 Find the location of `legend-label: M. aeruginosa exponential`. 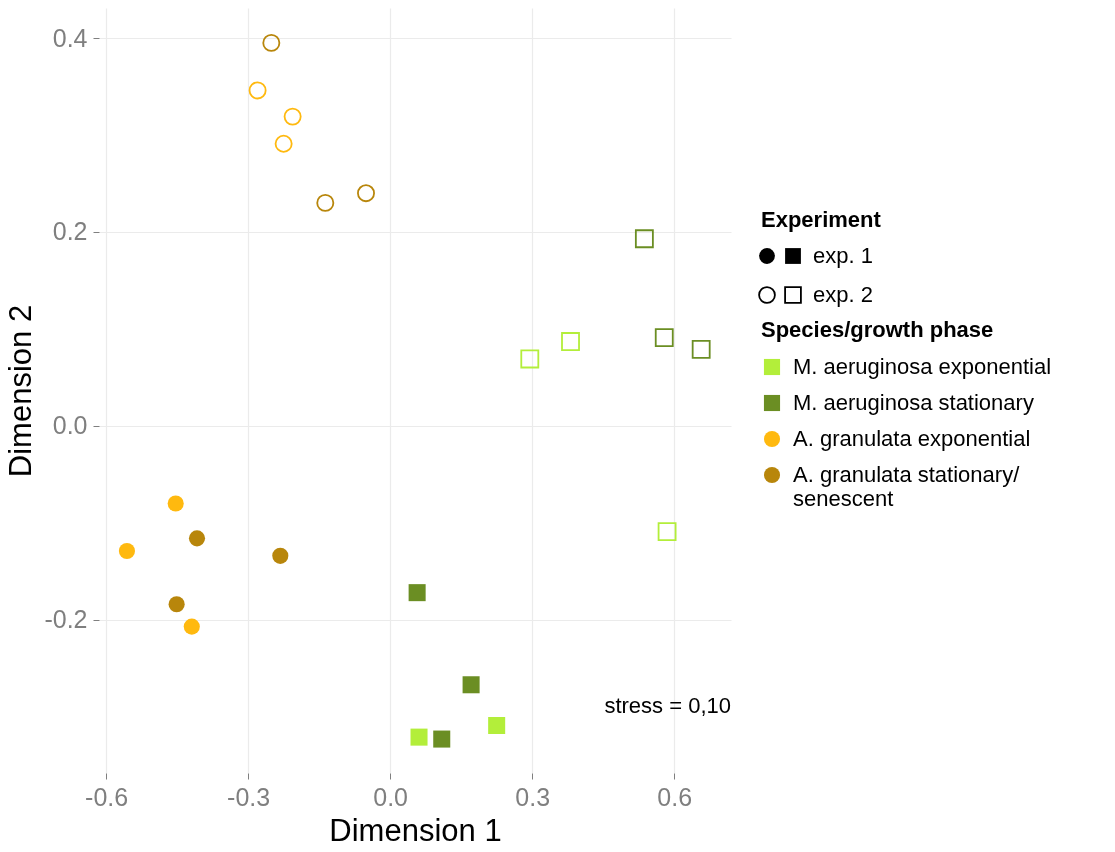

legend-label: M. aeruginosa exponential is located at coordinates (922, 366).